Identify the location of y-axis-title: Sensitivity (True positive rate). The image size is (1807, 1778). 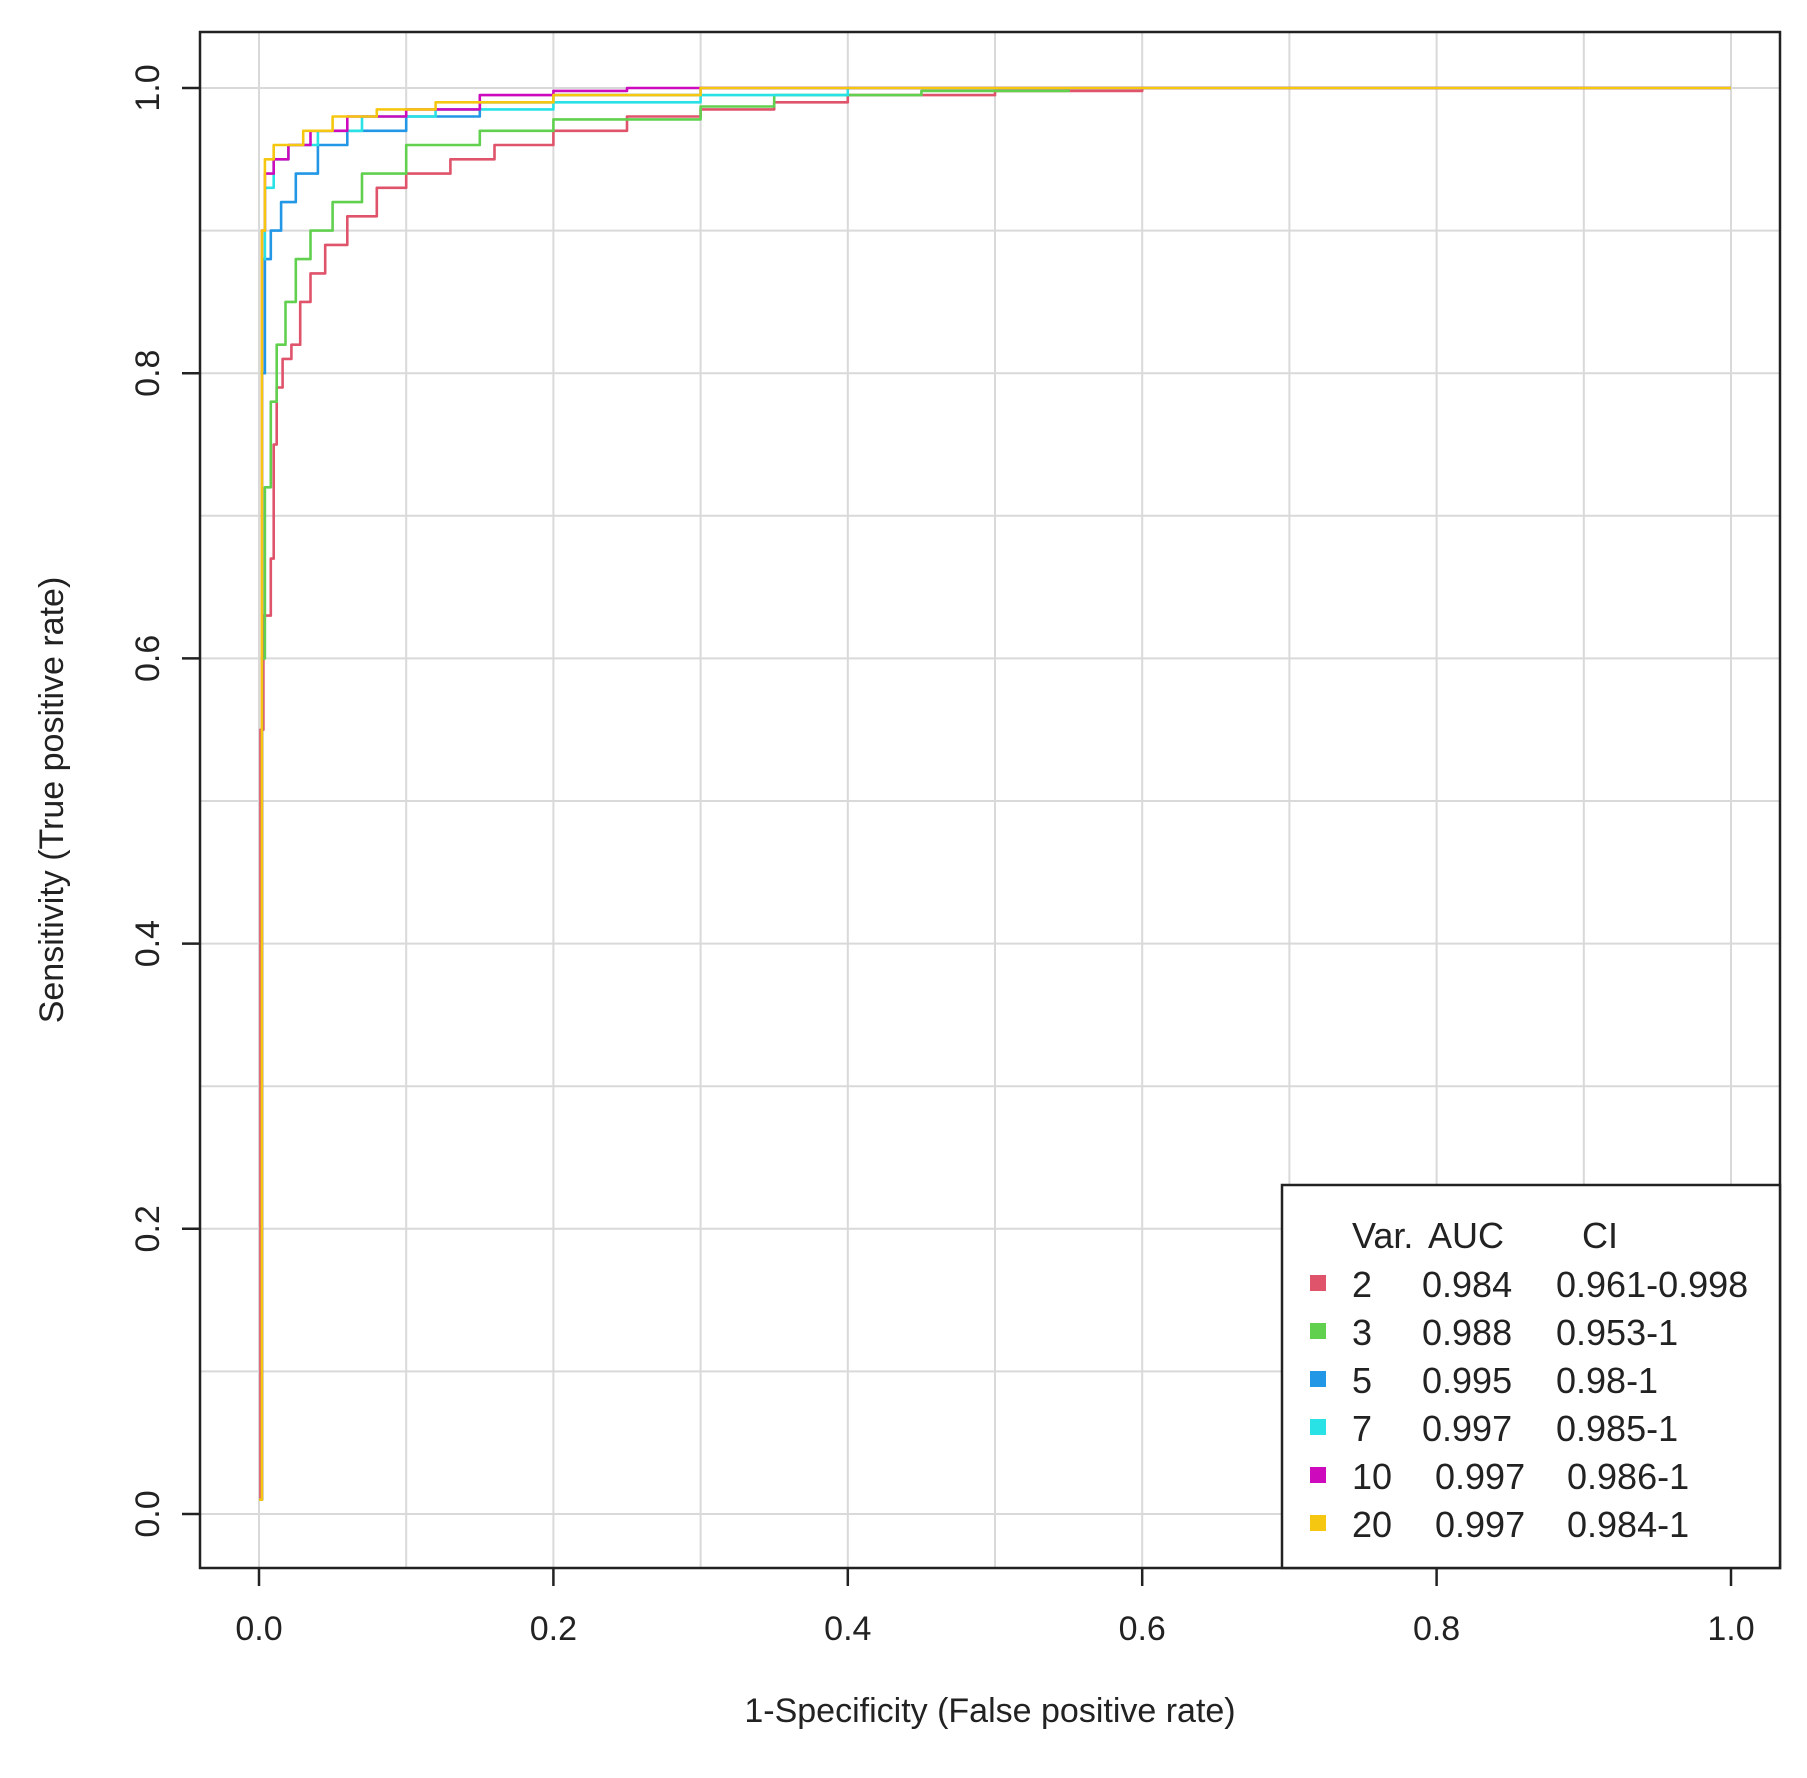
(52, 800).